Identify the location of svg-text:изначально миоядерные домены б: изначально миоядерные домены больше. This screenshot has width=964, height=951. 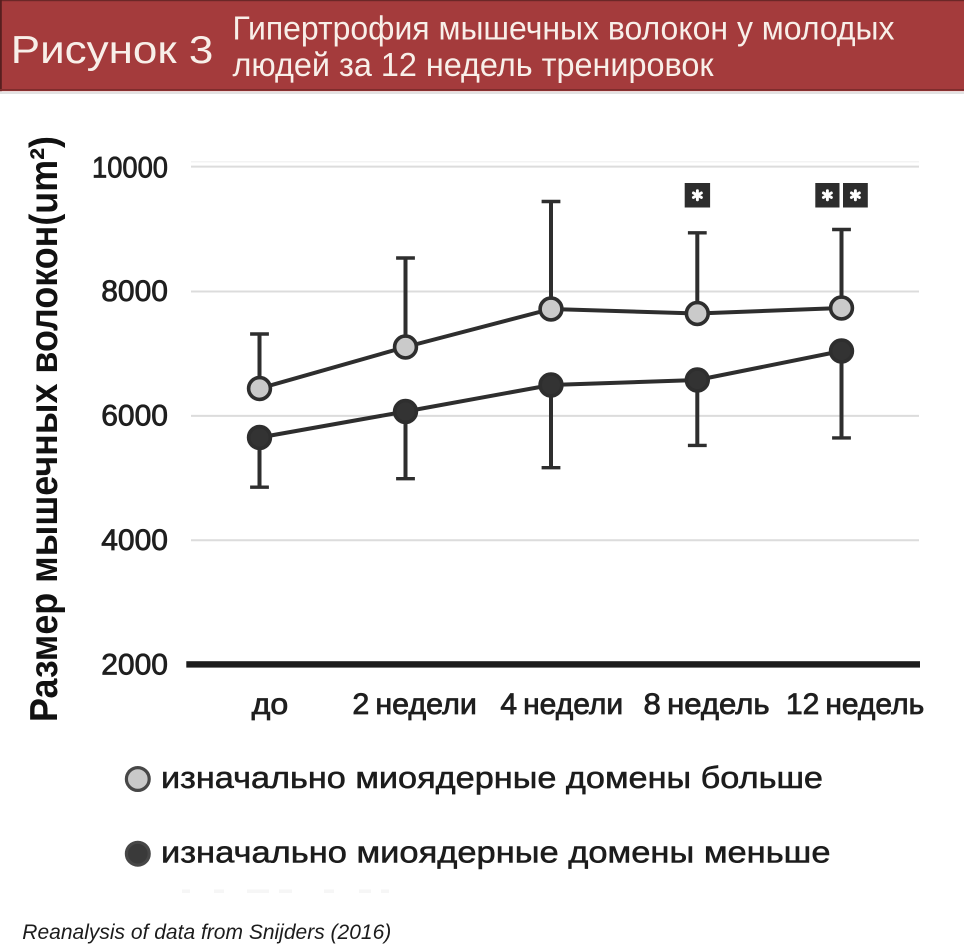
(492, 777).